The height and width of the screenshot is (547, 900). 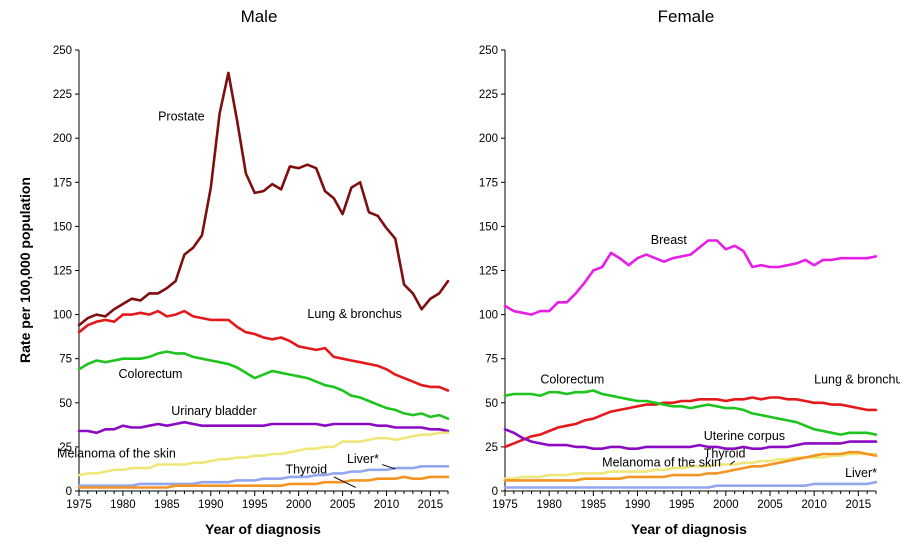 I want to click on series-line-female-colorectum, so click(x=690, y=412).